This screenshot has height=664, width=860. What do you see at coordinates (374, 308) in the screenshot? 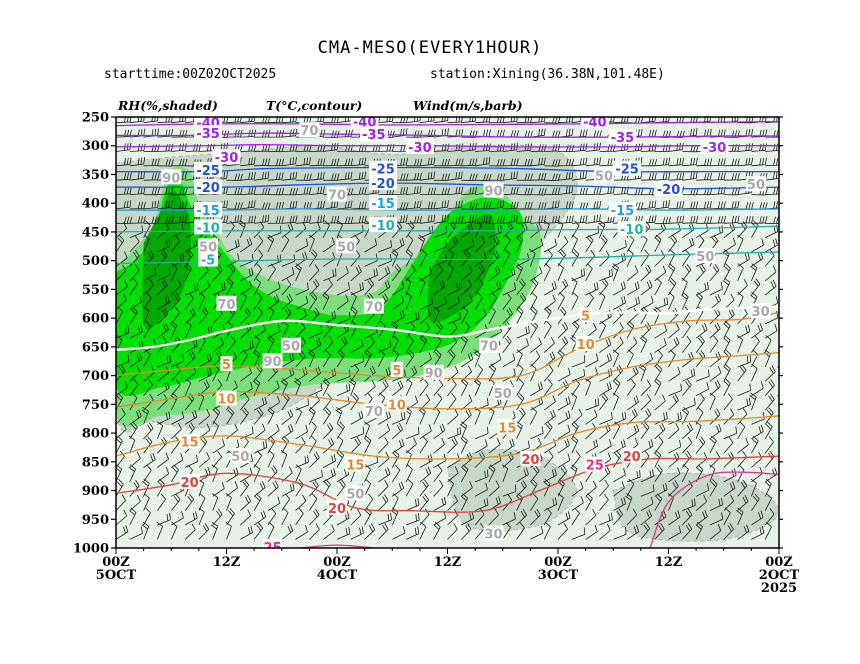
I see `contour-label: 70` at bounding box center [374, 308].